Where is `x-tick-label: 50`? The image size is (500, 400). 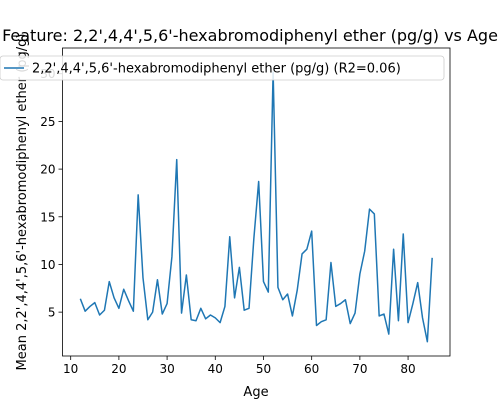
x-tick-label: 50 is located at coordinates (263, 369).